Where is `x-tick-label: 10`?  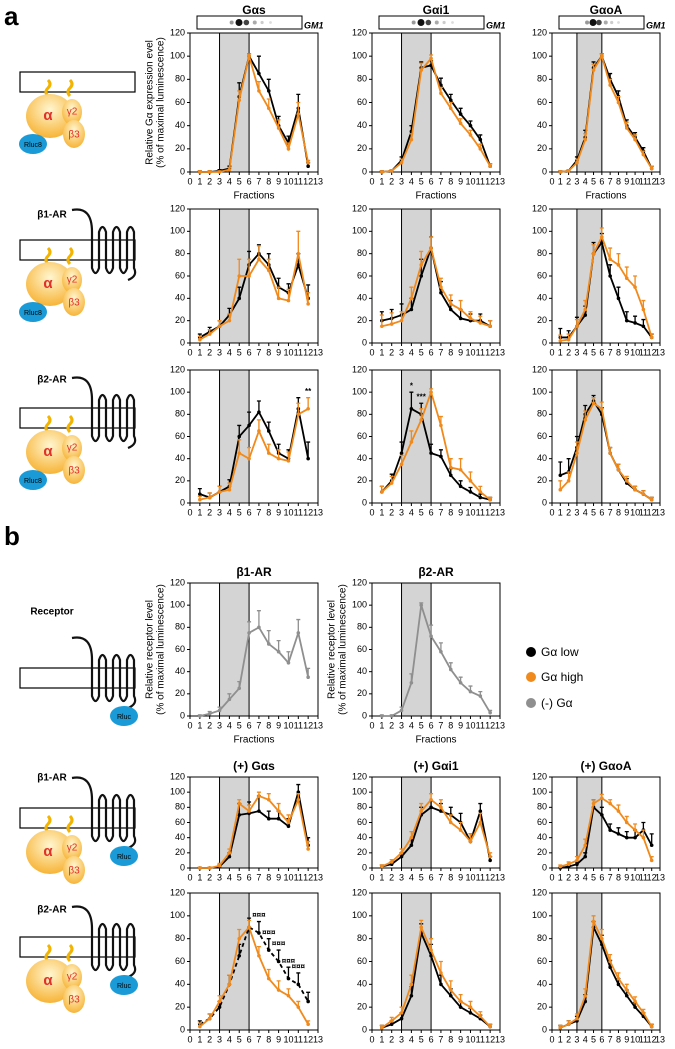 x-tick-label: 10 is located at coordinates (470, 877).